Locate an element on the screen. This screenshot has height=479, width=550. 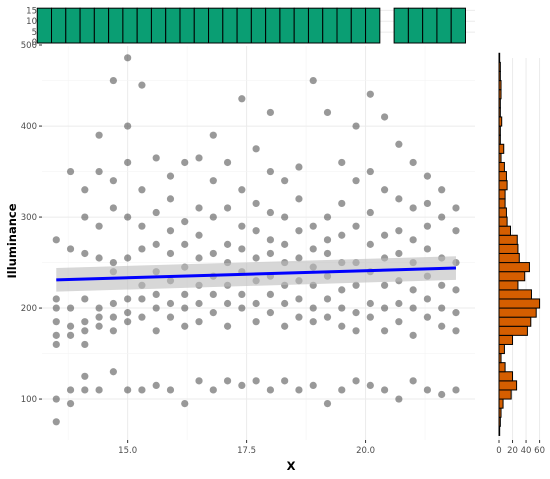
y-axis-ticks: 100 200 300 400 is located at coordinates (31, 263).